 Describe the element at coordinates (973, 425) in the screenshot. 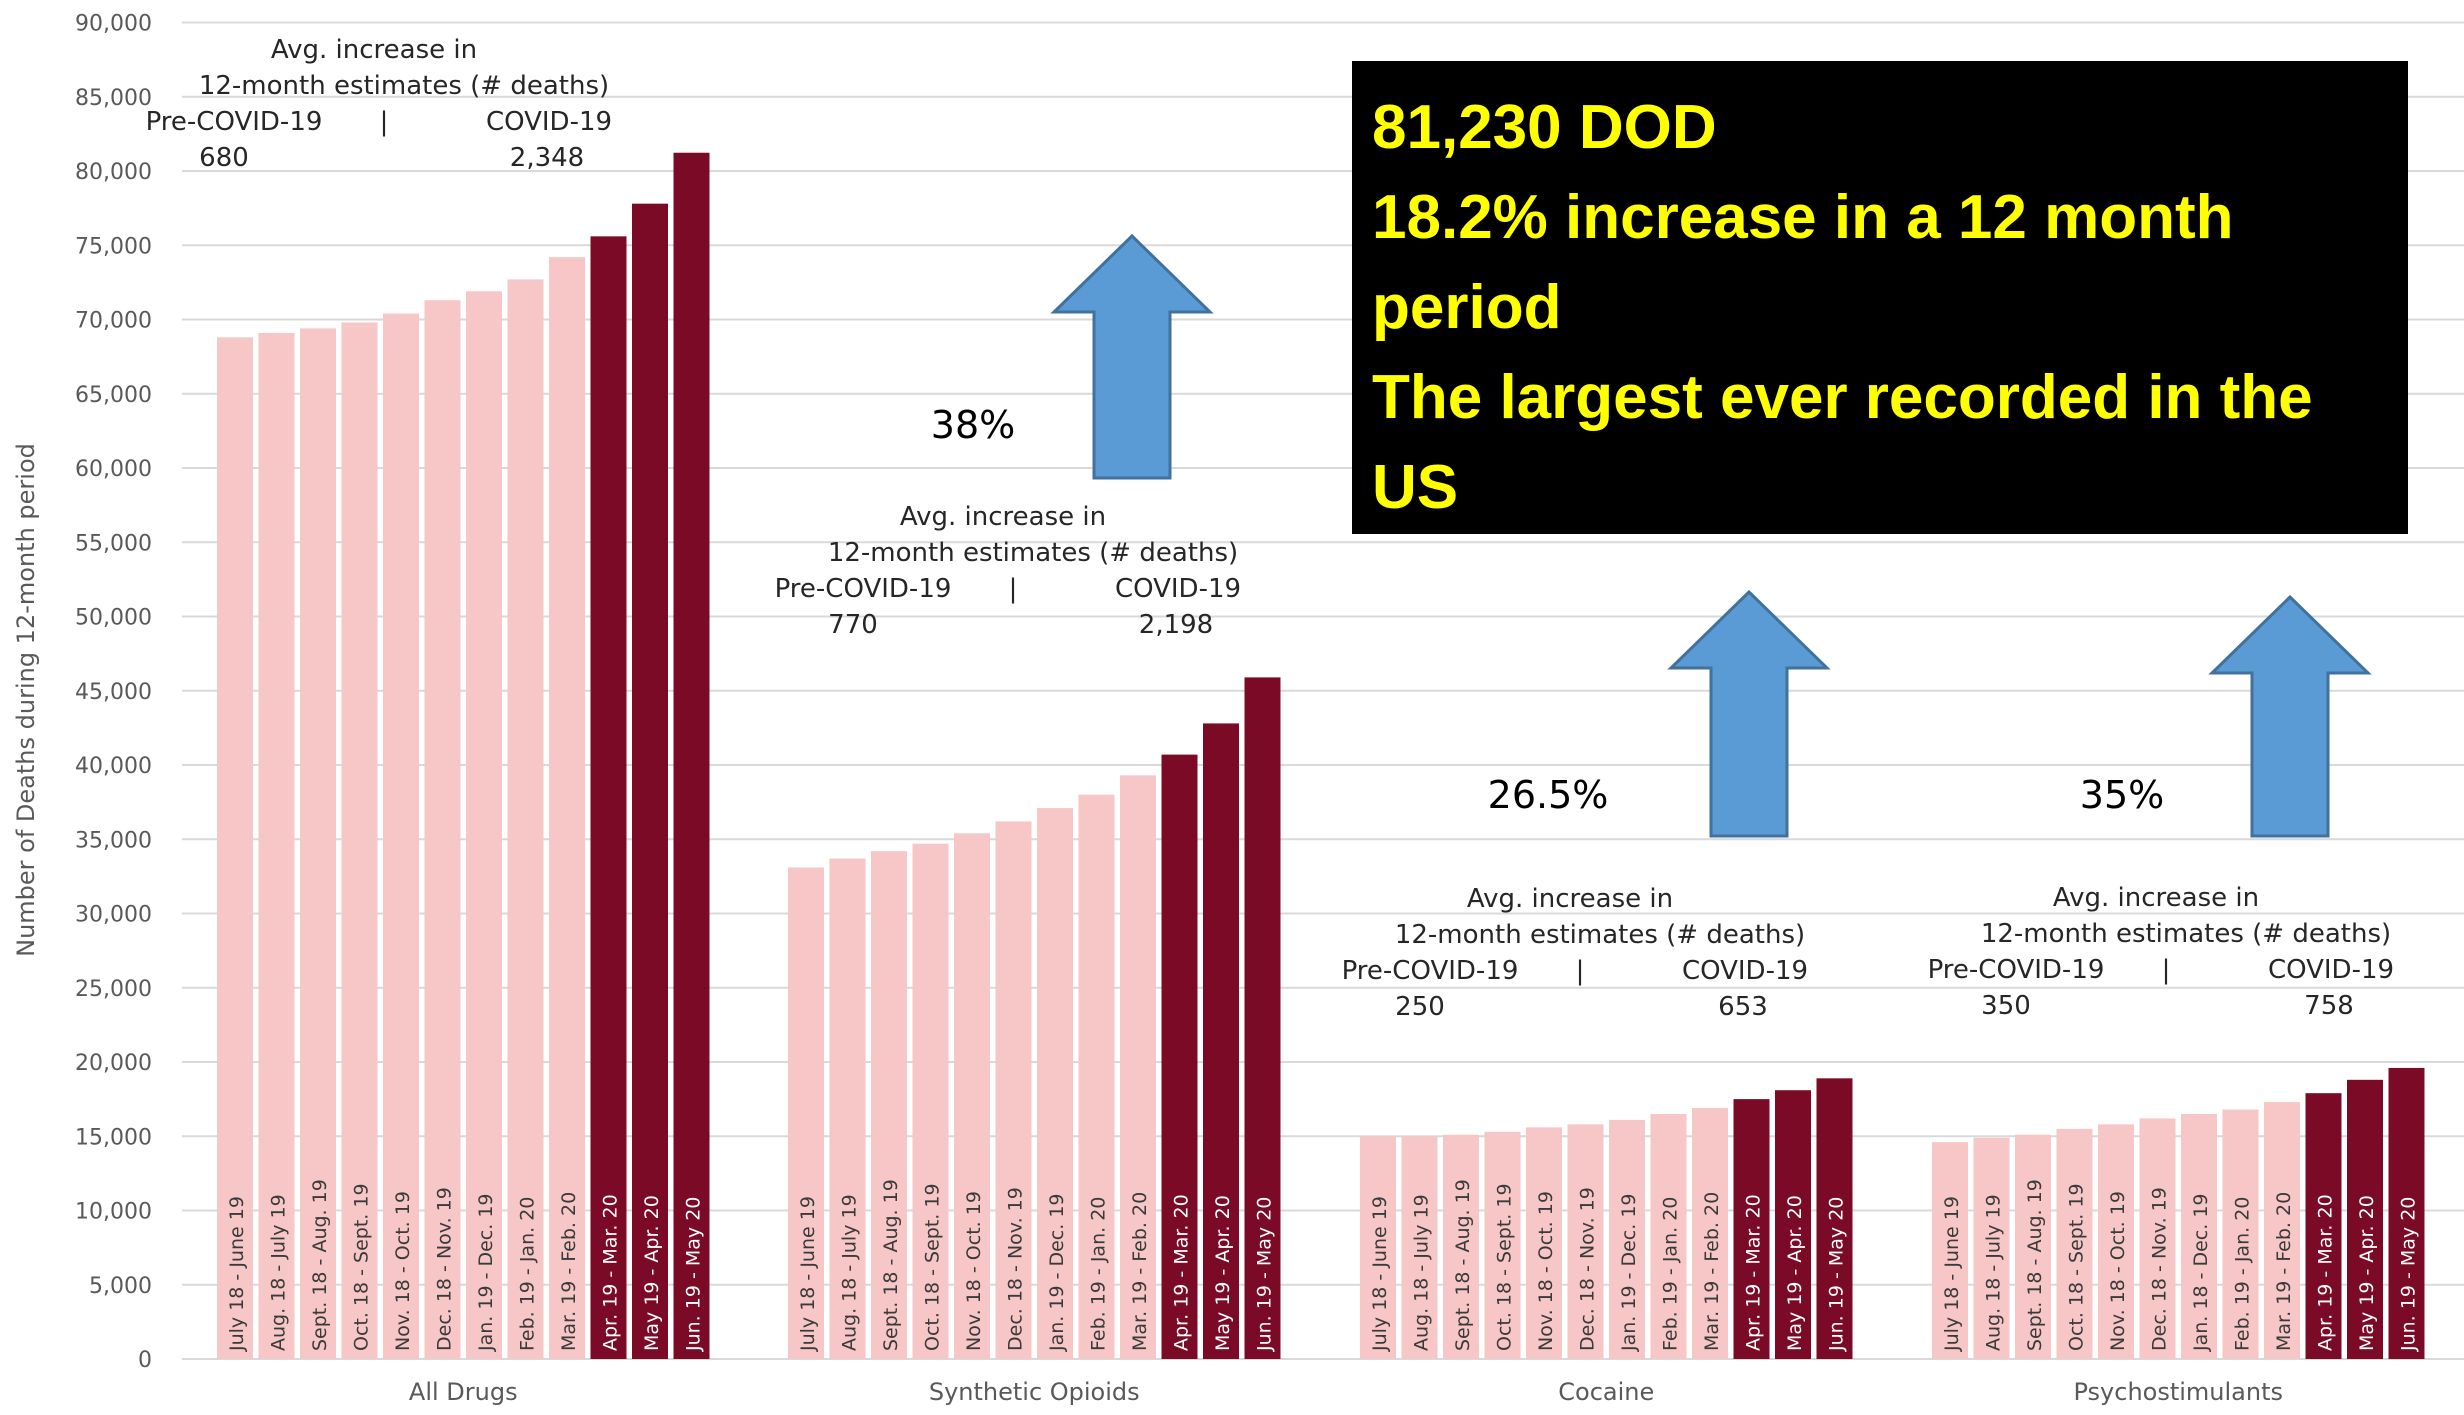

I see `increase-percent-label: 38%` at that location.